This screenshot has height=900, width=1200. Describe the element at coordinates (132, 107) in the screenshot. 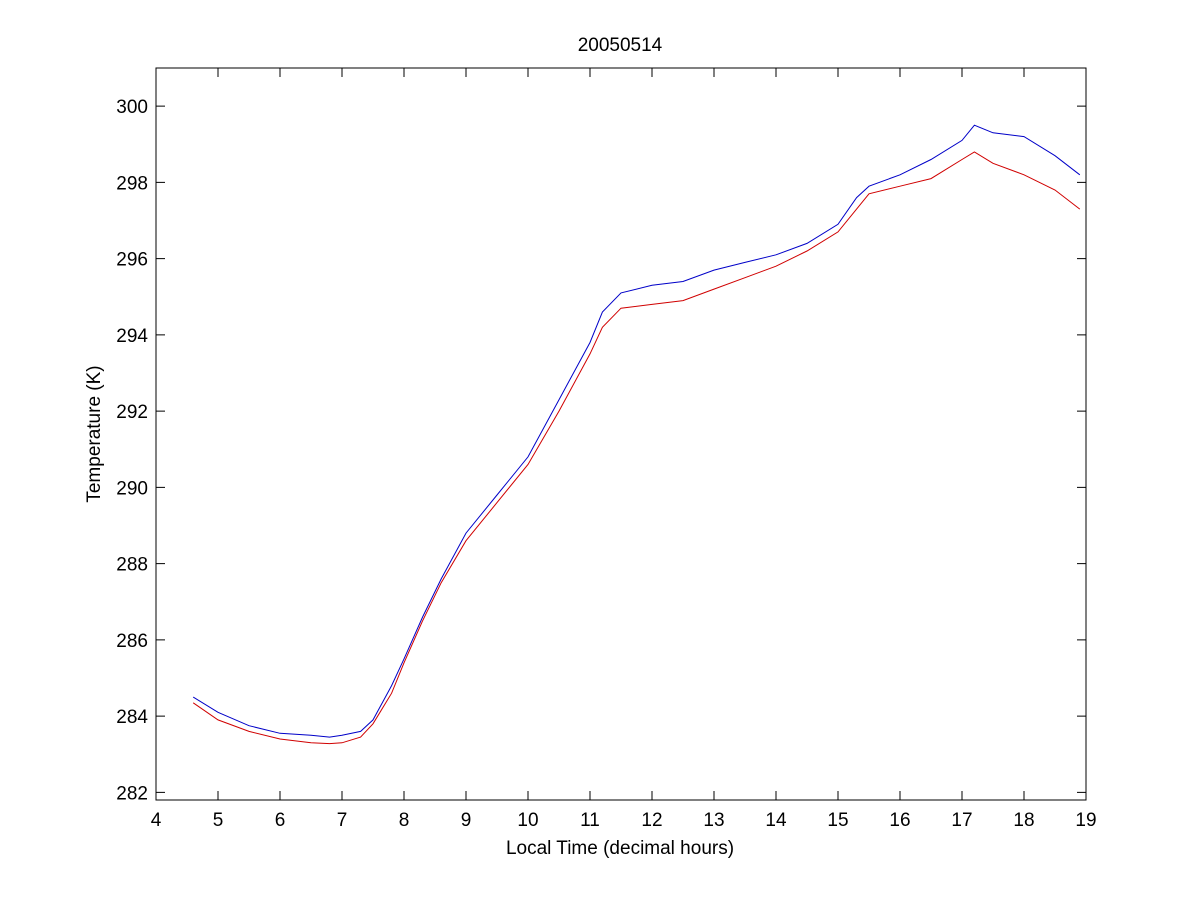

I see `y-tick-label: 300` at that location.